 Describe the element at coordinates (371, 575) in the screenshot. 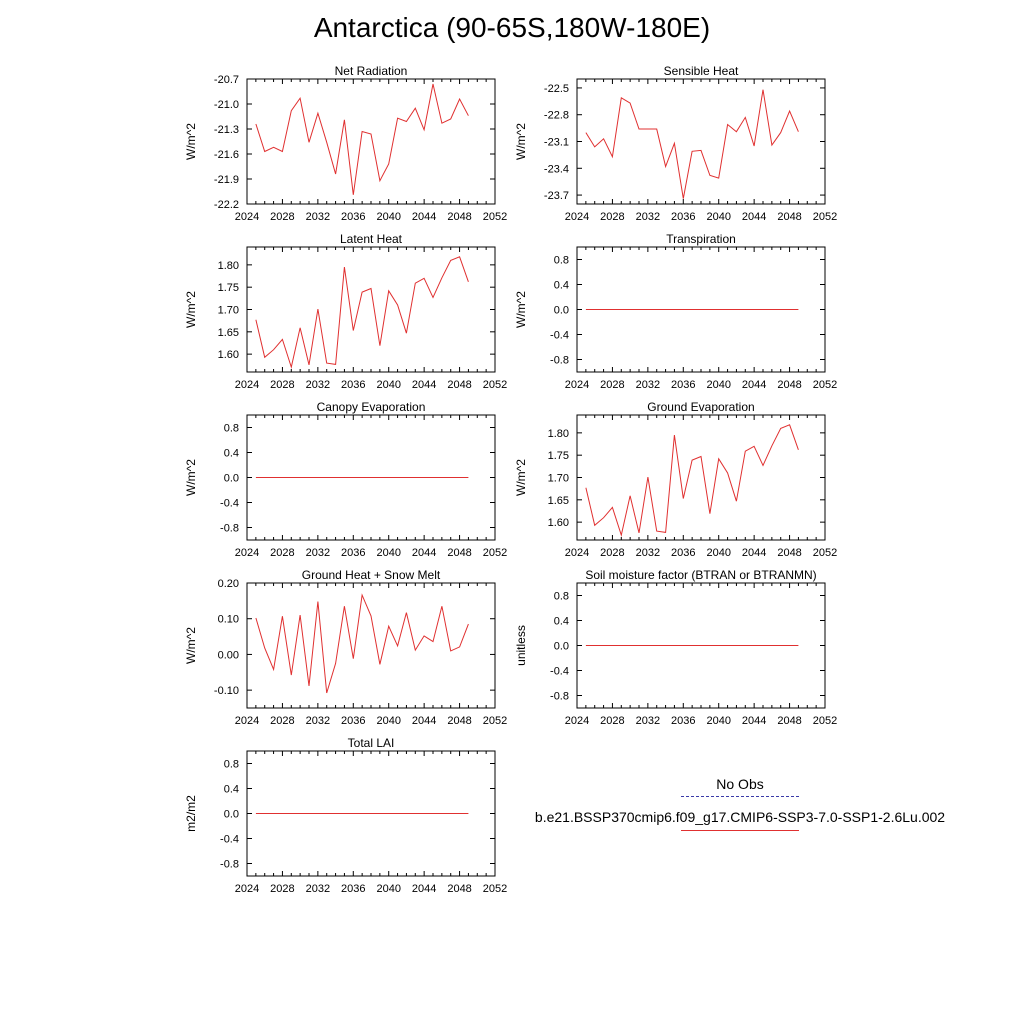

I see `panel-title: Ground Heat + Snow Melt` at that location.